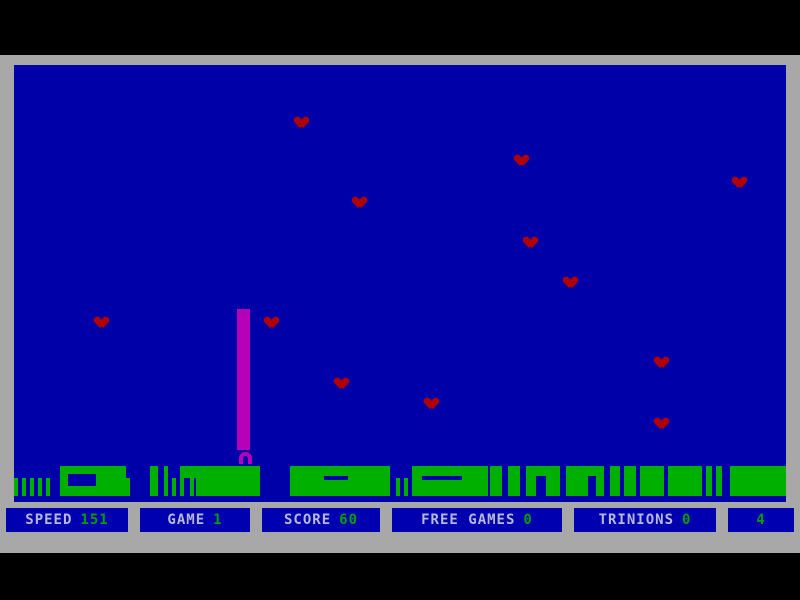  I want to click on status-box-free-games: FREE GAMES 0, so click(477, 520).